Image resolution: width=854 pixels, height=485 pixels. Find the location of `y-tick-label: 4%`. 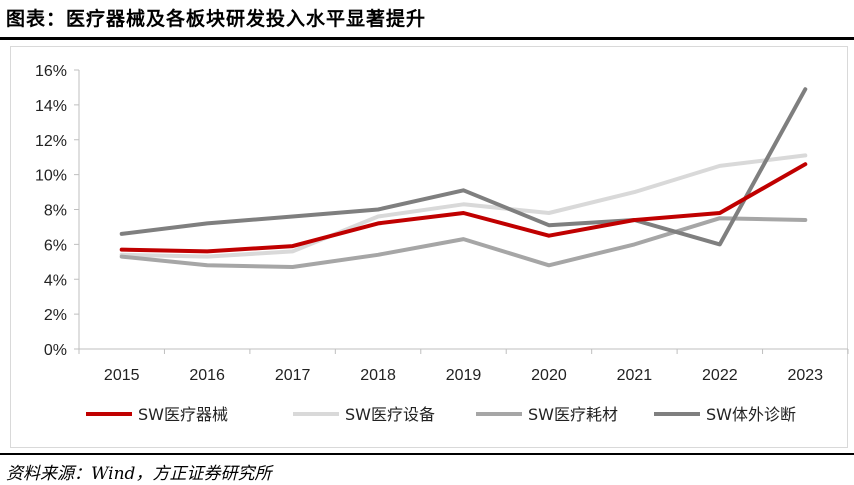

y-tick-label: 4% is located at coordinates (55, 280).